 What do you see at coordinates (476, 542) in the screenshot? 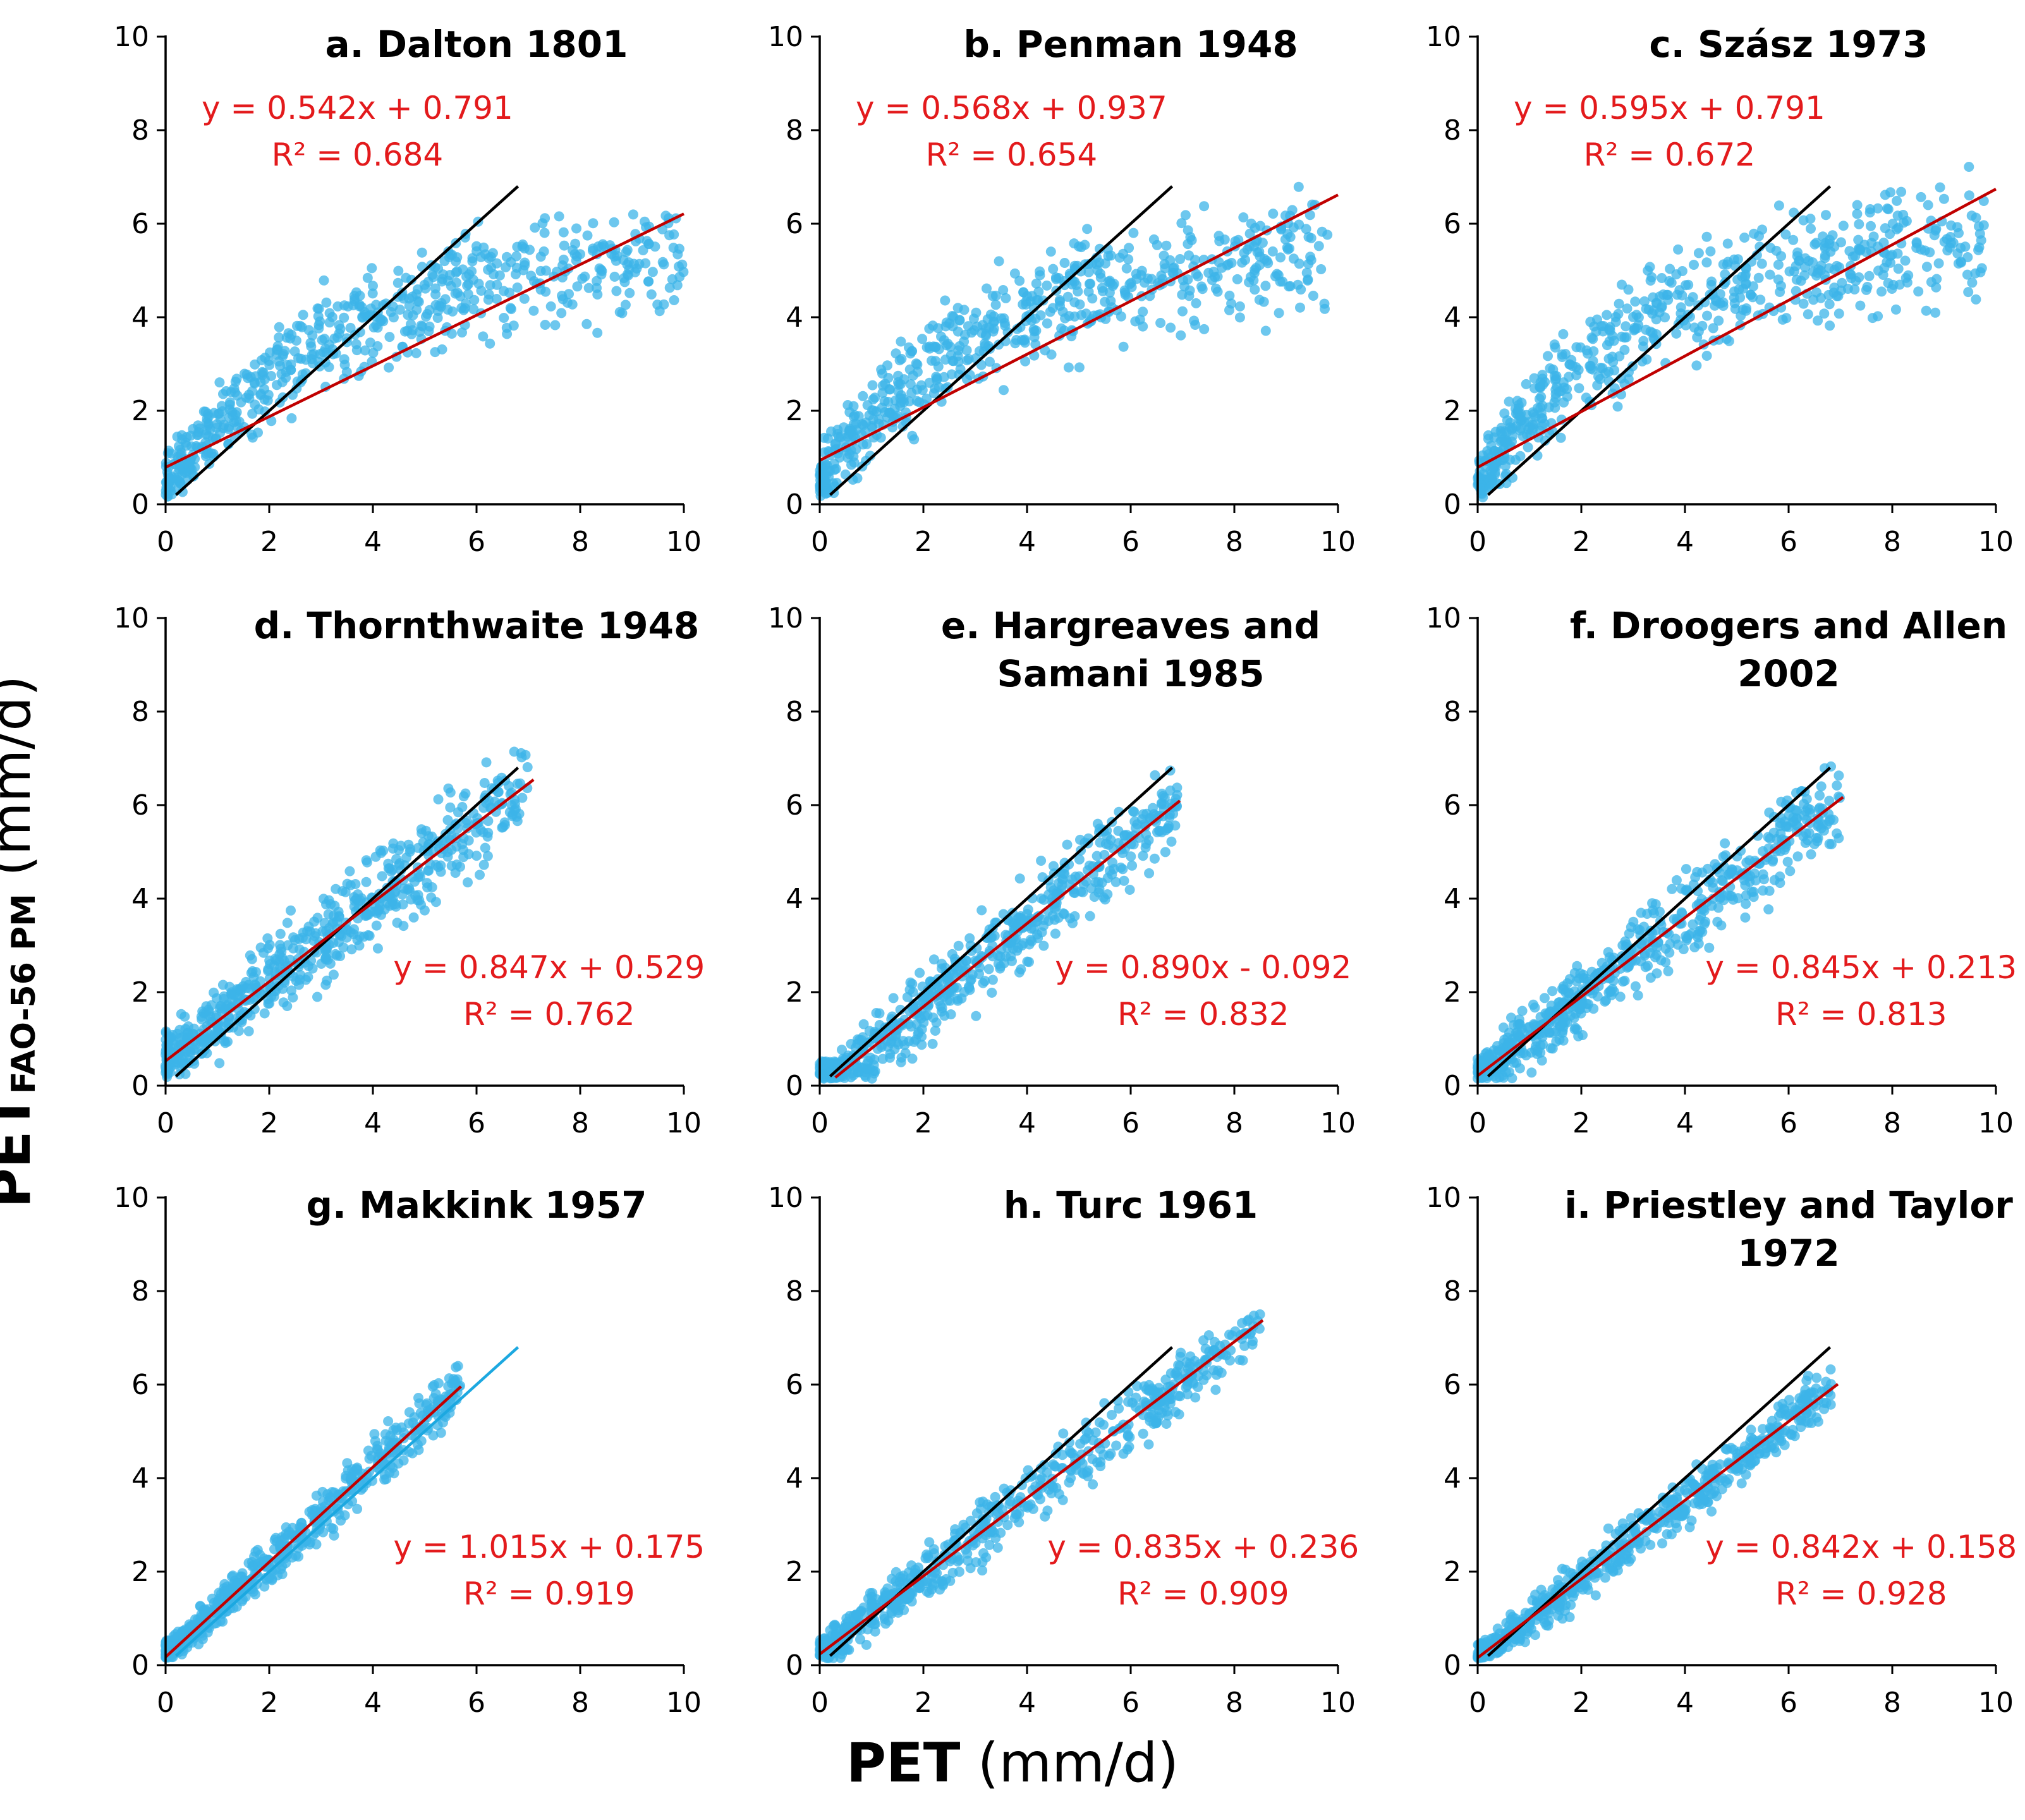
I see `x-tick-label: 6` at bounding box center [476, 542].